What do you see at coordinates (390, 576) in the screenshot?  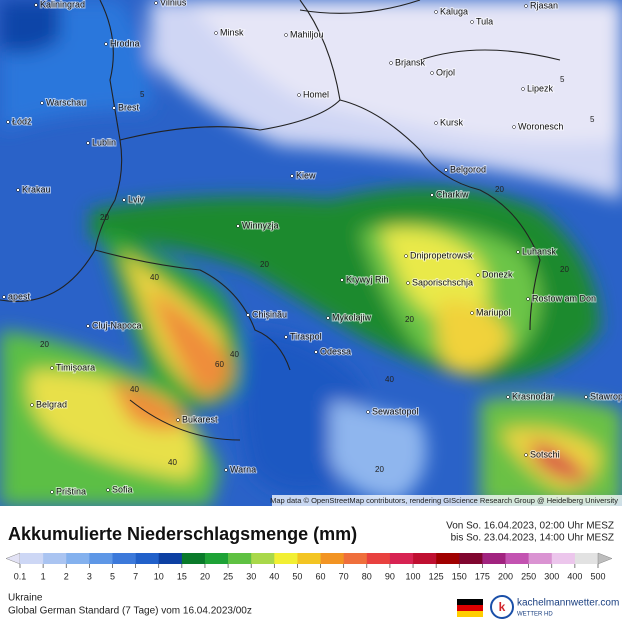 I see `colorbar-label: 90` at bounding box center [390, 576].